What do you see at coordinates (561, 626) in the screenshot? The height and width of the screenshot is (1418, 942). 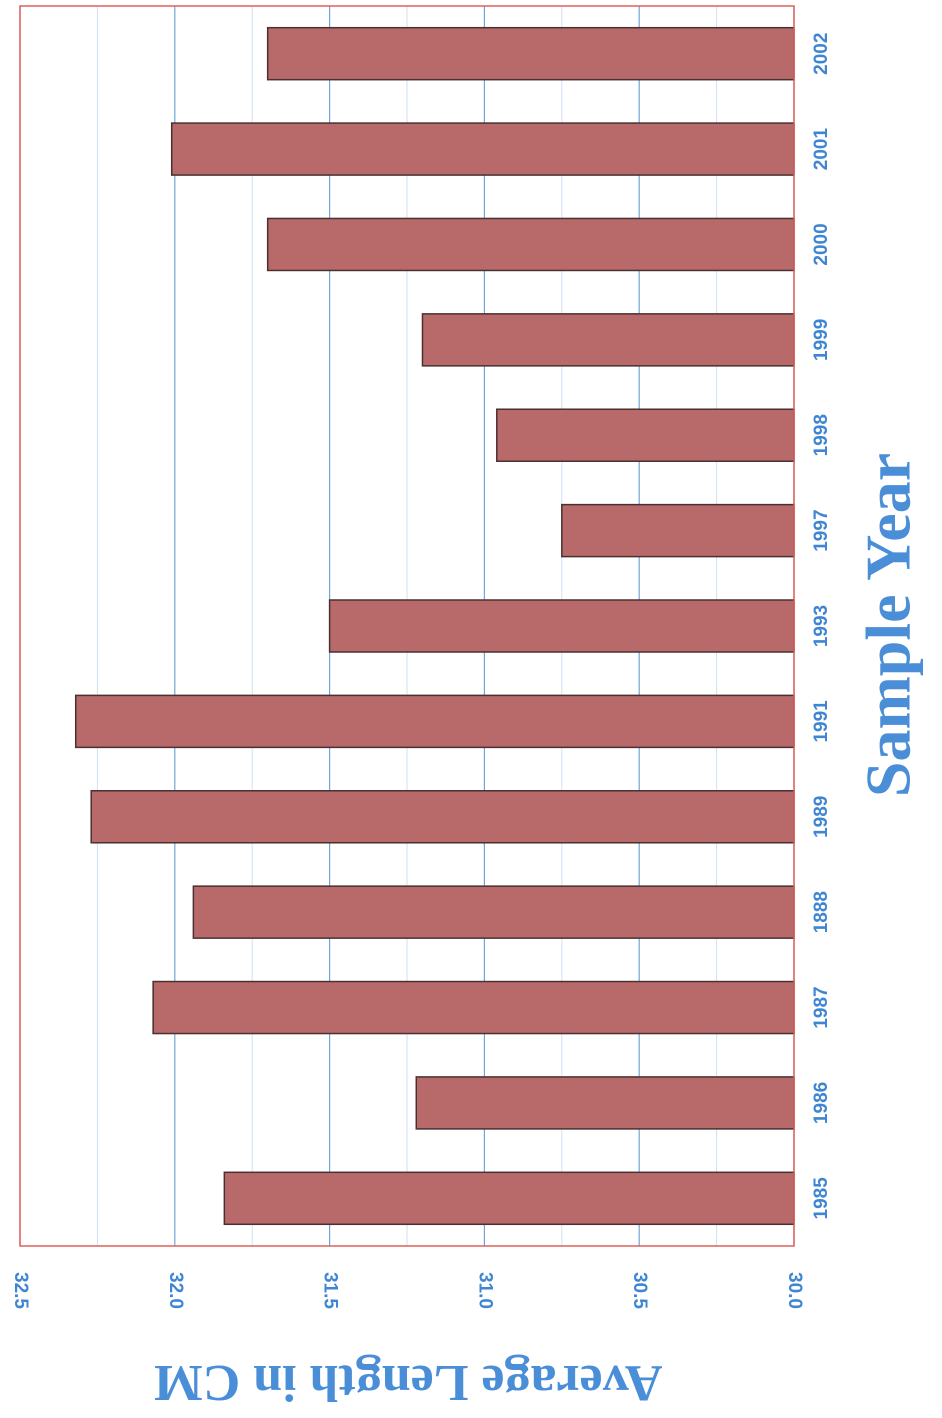 I see `bar-1993` at bounding box center [561, 626].